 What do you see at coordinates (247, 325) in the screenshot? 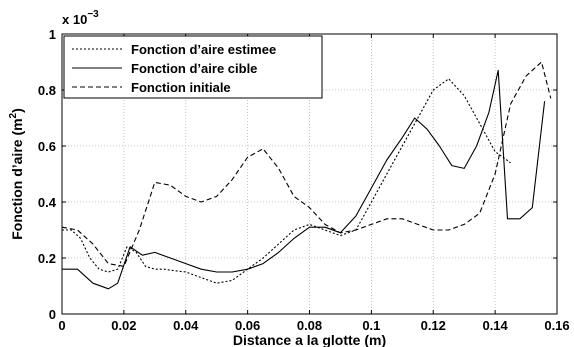
I see `x-tick-label: 0.06` at bounding box center [247, 325].